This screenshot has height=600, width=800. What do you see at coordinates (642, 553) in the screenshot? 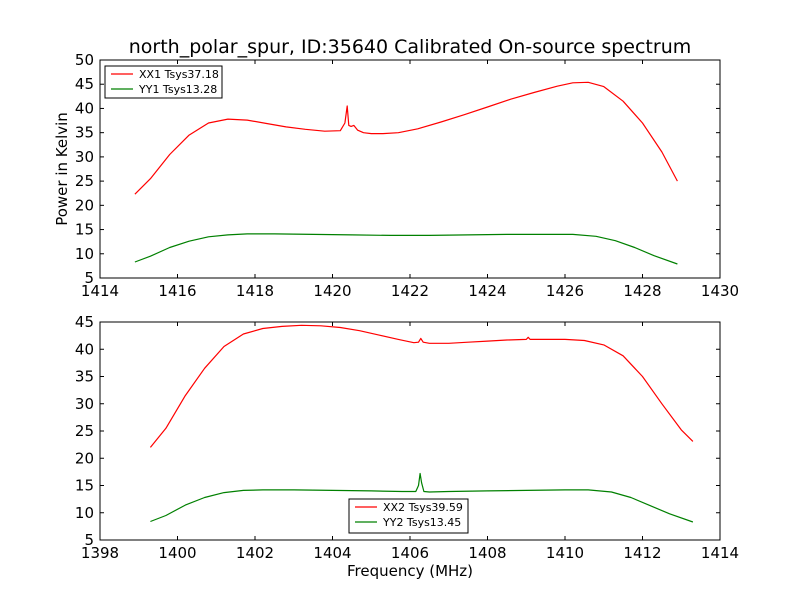
I see `x-tick-label: 1412` at bounding box center [642, 553].